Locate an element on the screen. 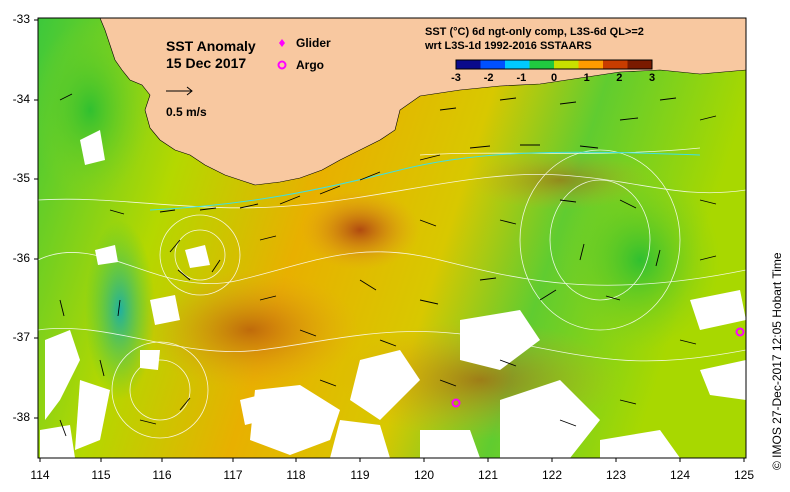 The image size is (790, 492). colorbar is located at coordinates (554, 64).